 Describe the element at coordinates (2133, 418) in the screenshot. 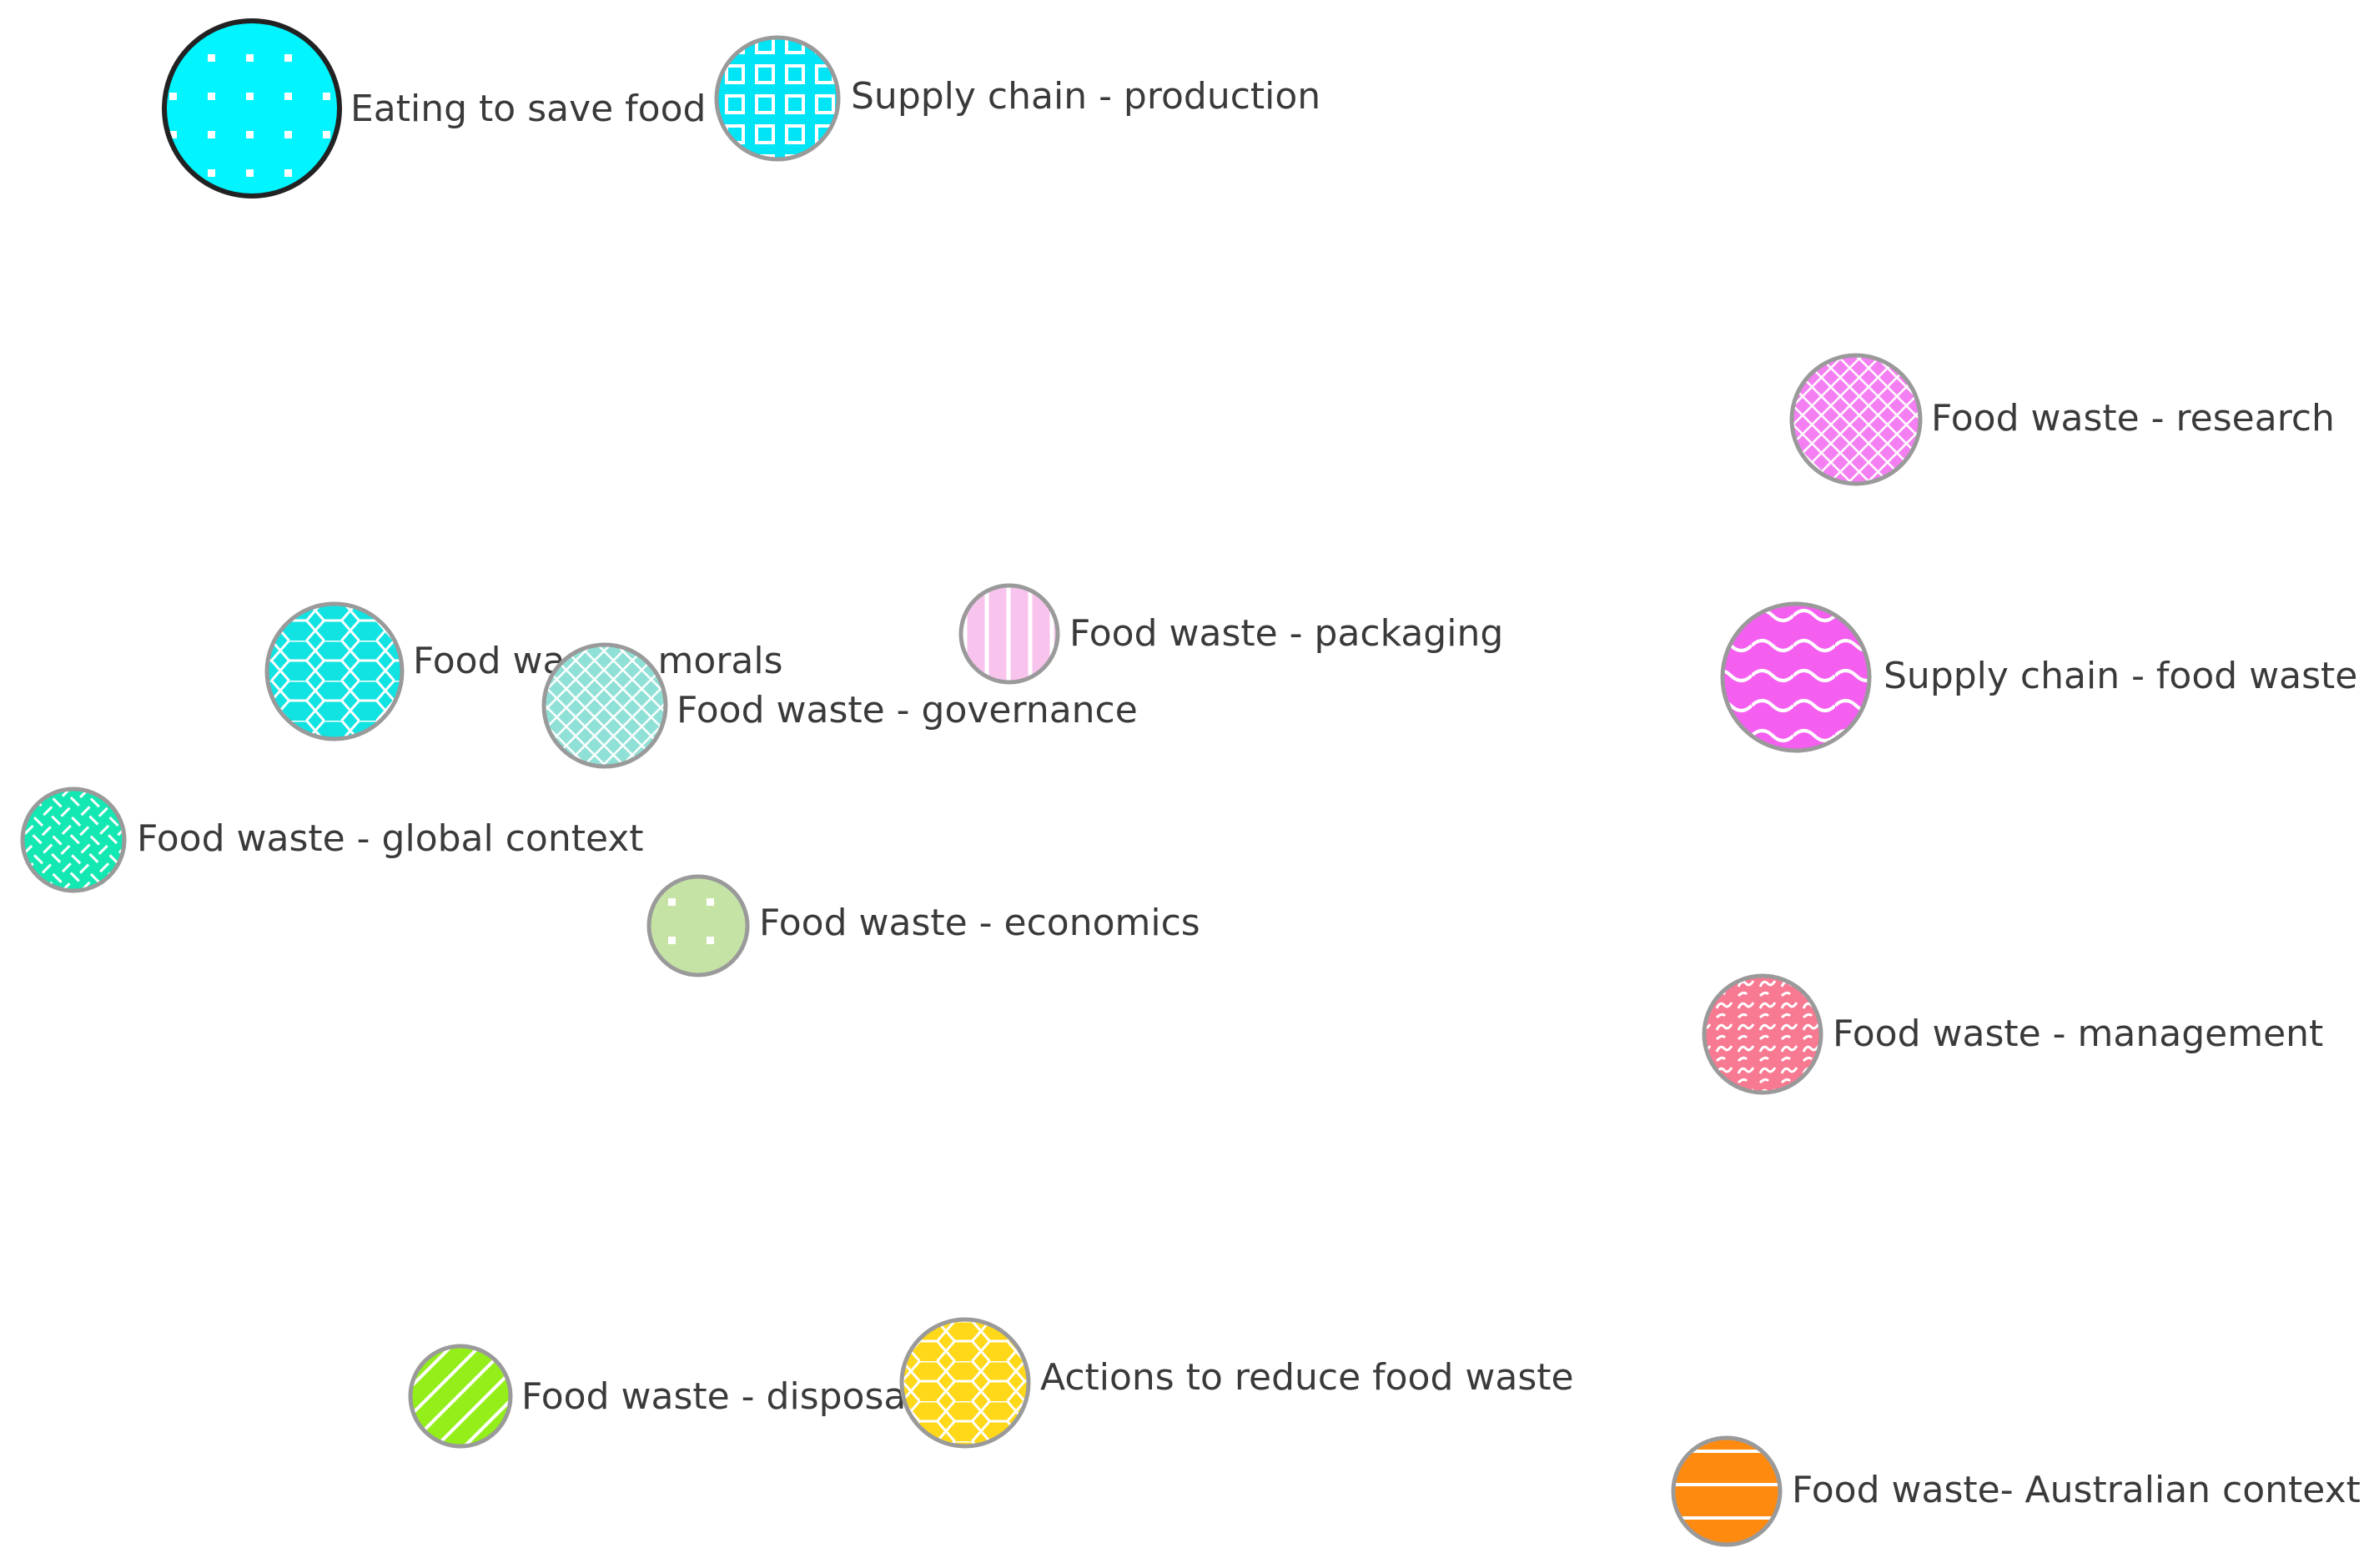

I see `concept-label: Food waste - research` at that location.